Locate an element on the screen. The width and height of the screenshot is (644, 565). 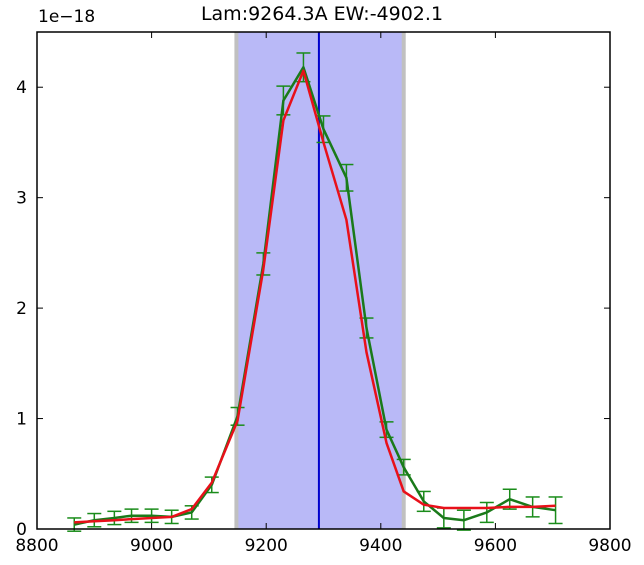
y-axis-multiplier-label: 1e−18 is located at coordinates (66, 17).